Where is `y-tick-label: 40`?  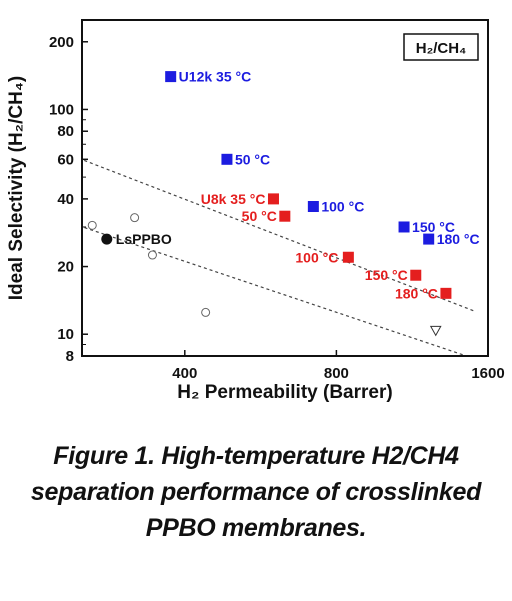 y-tick-label: 40 is located at coordinates (65, 199).